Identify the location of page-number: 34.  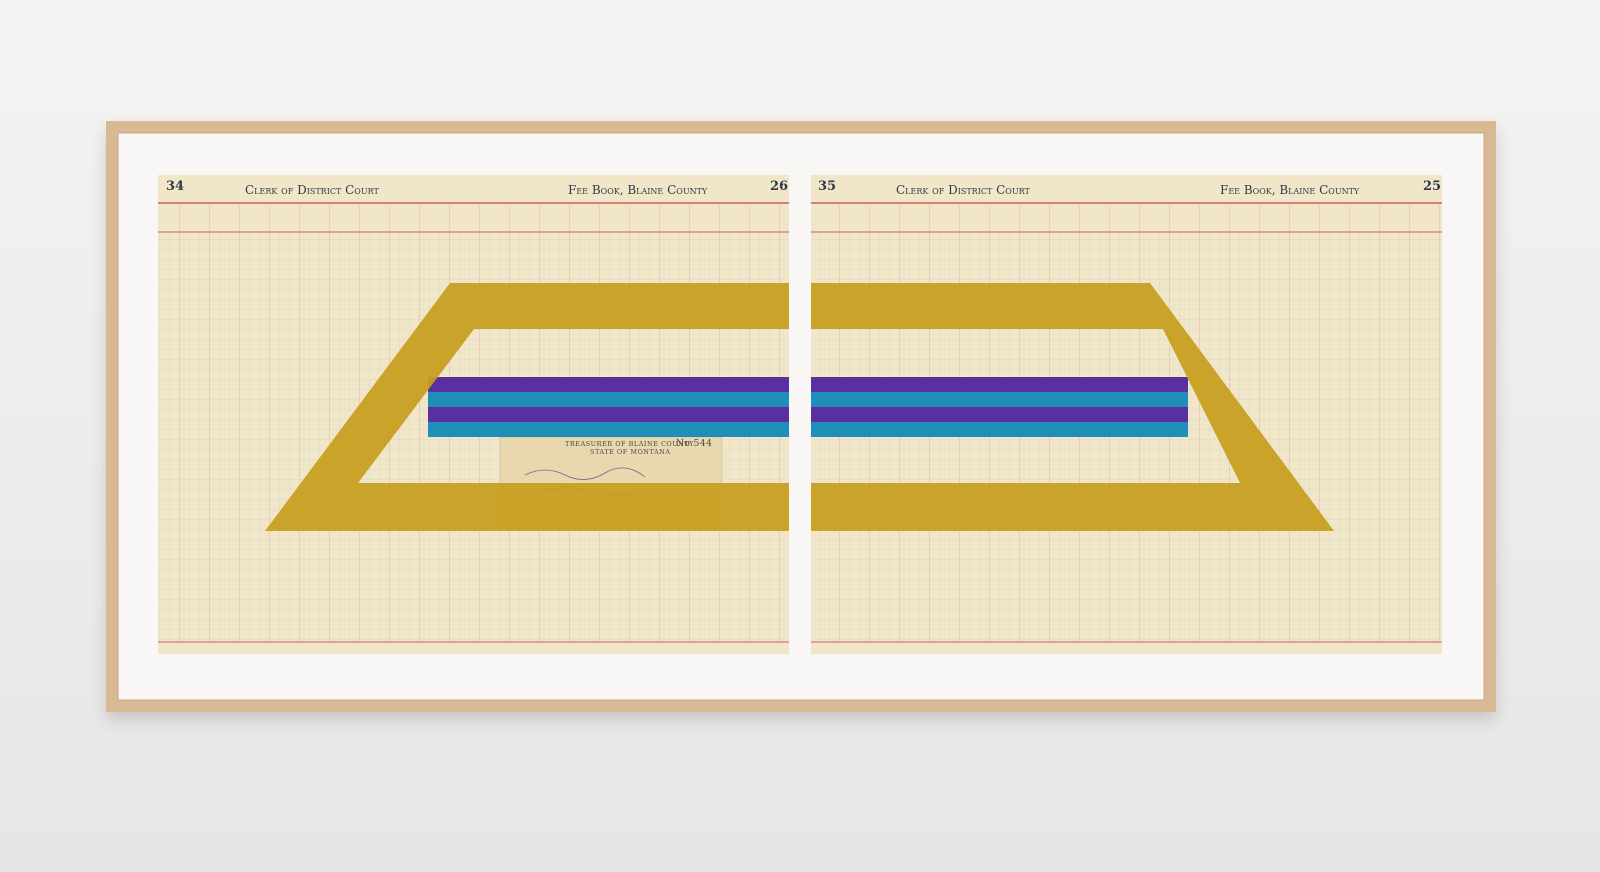
(175, 186).